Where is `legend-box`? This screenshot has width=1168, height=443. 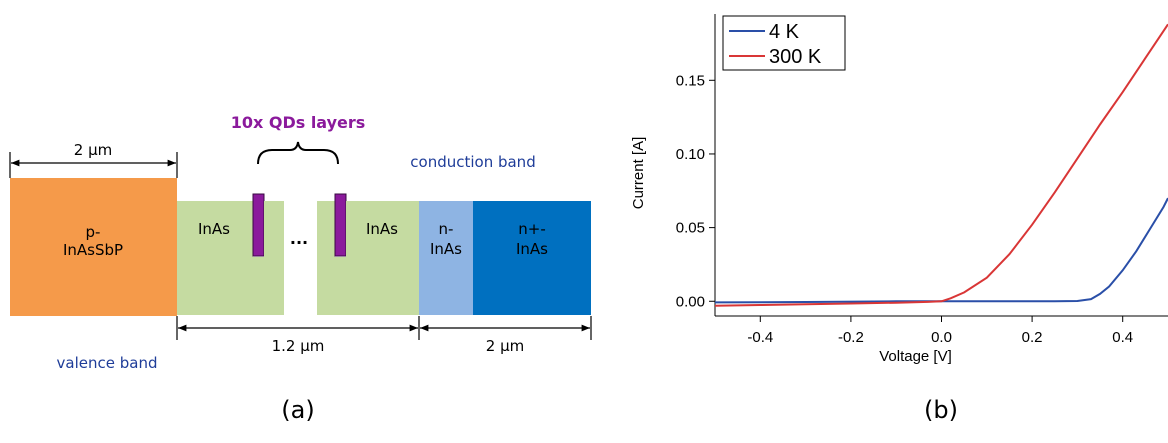 legend-box is located at coordinates (784, 43).